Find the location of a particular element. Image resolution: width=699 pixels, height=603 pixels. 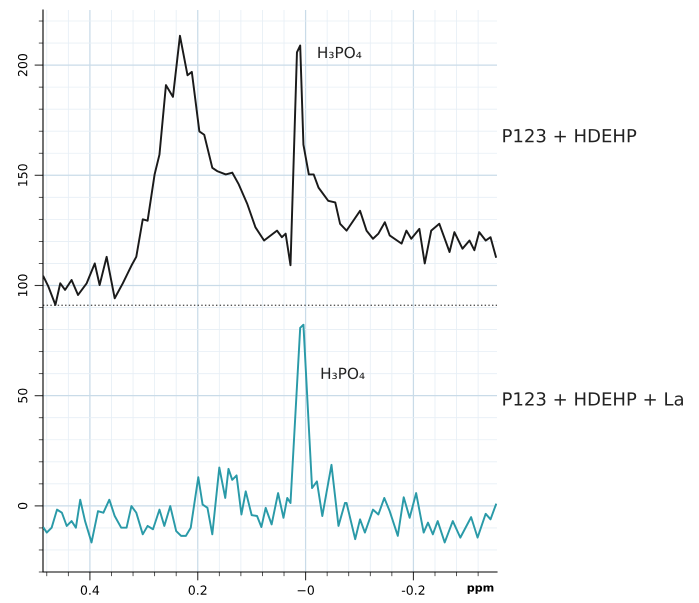

x-tick-label: 0.2 is located at coordinates (197, 590).